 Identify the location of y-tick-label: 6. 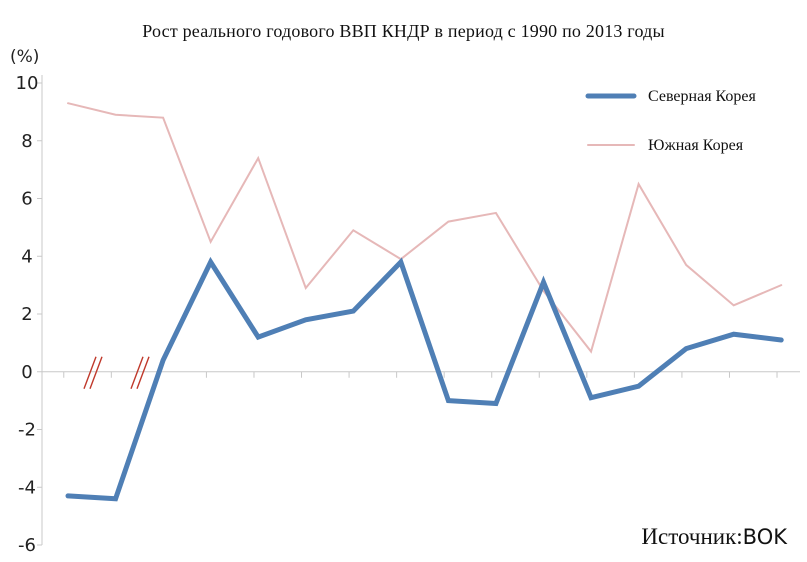
(26, 199).